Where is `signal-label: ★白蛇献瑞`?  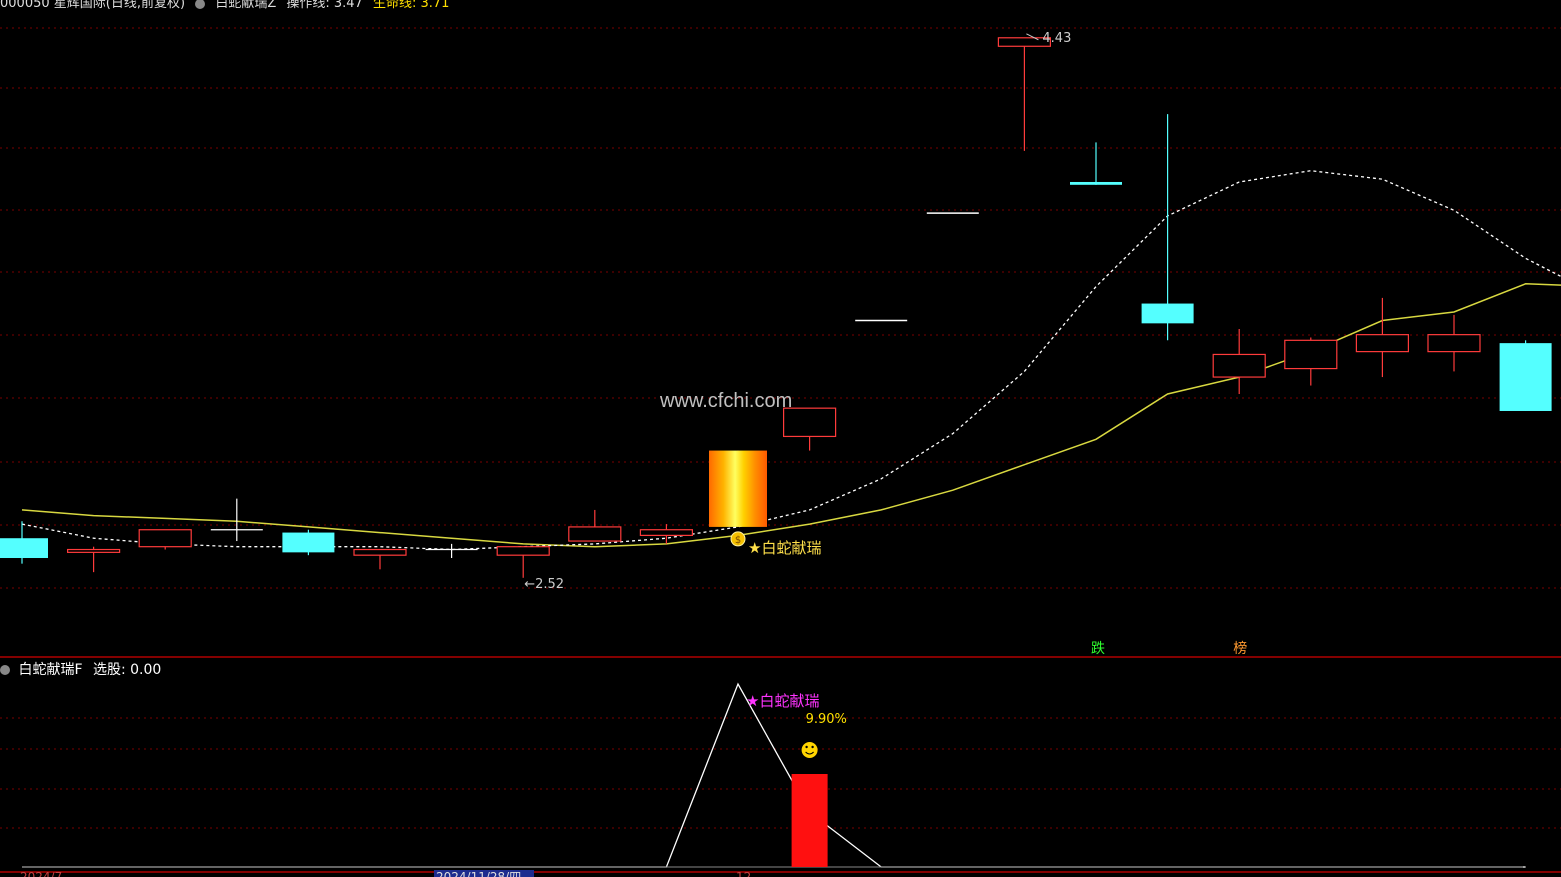
signal-label: ★白蛇献瑞 is located at coordinates (784, 548).